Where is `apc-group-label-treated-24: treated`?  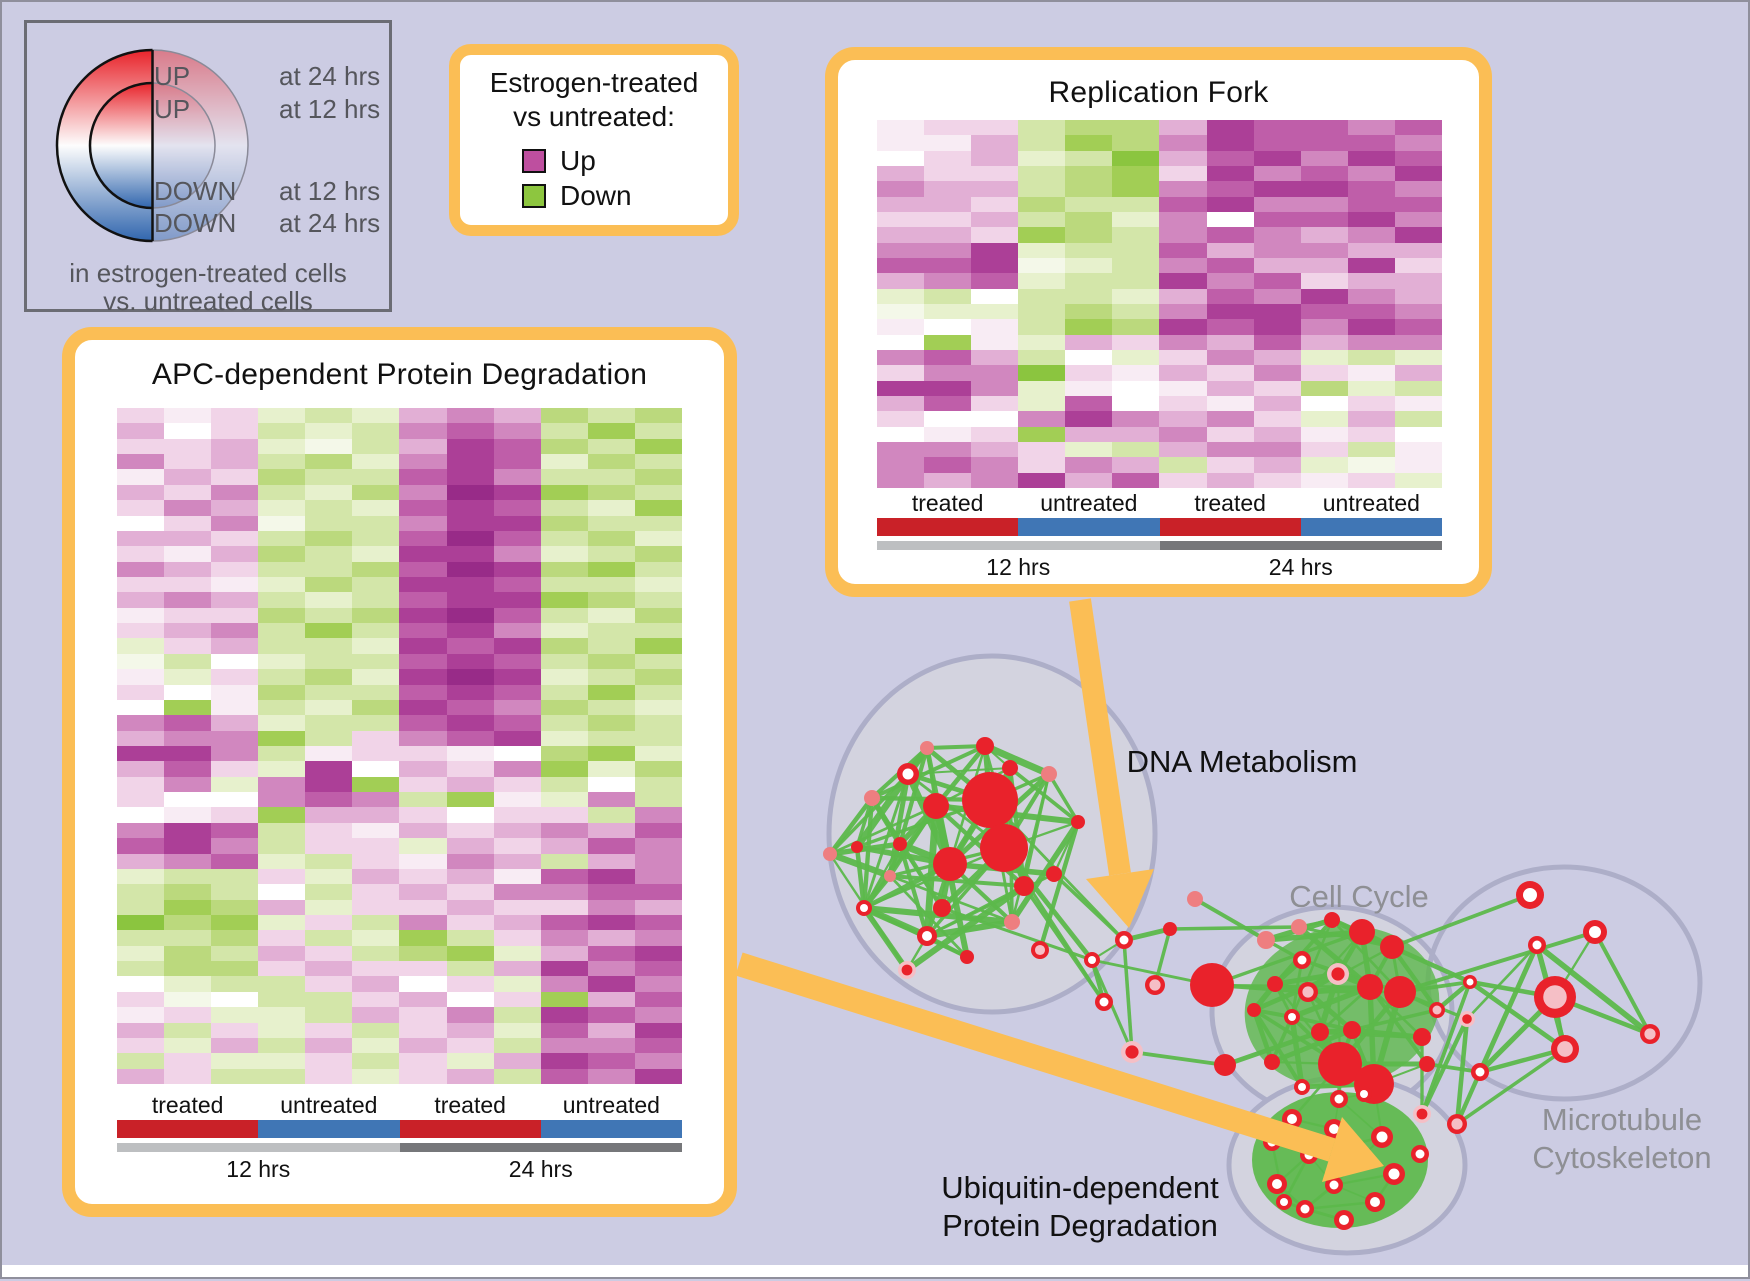
apc-group-label-treated-24: treated is located at coordinates (470, 1105).